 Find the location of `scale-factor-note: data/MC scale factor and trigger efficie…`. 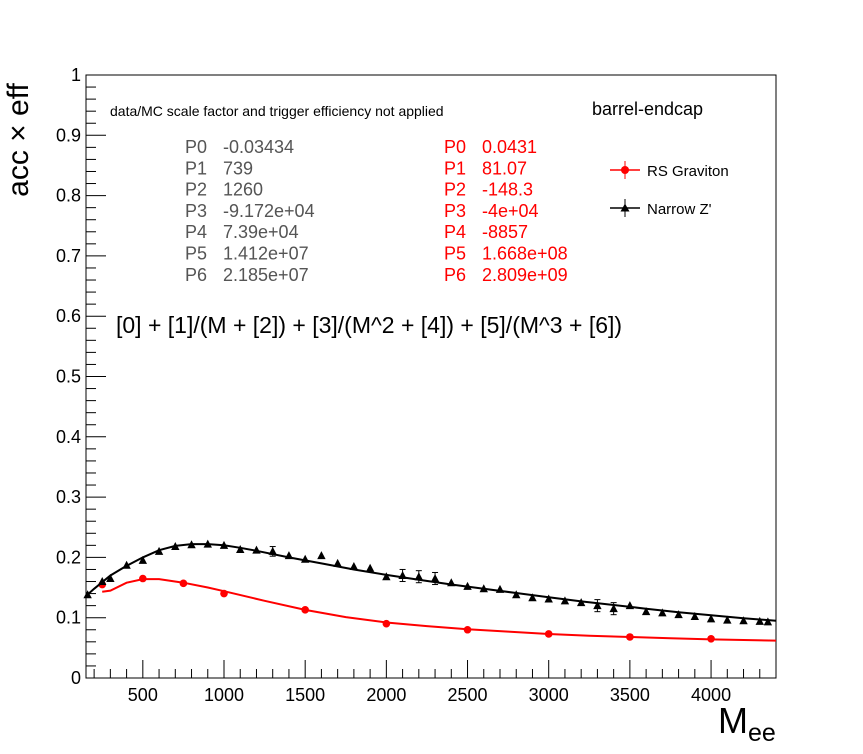

scale-factor-note: data/MC scale factor and trigger efficie… is located at coordinates (277, 111).